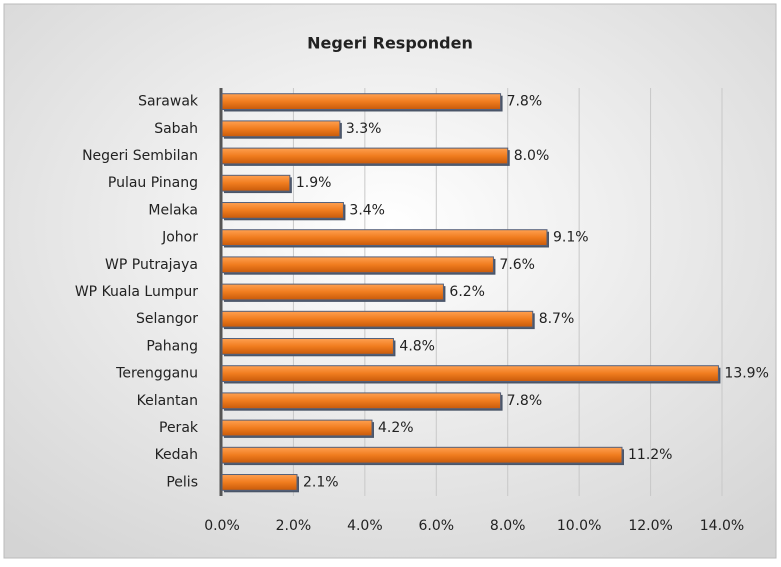  Describe the element at coordinates (571, 238) in the screenshot. I see `data-label: 9.1%` at that location.